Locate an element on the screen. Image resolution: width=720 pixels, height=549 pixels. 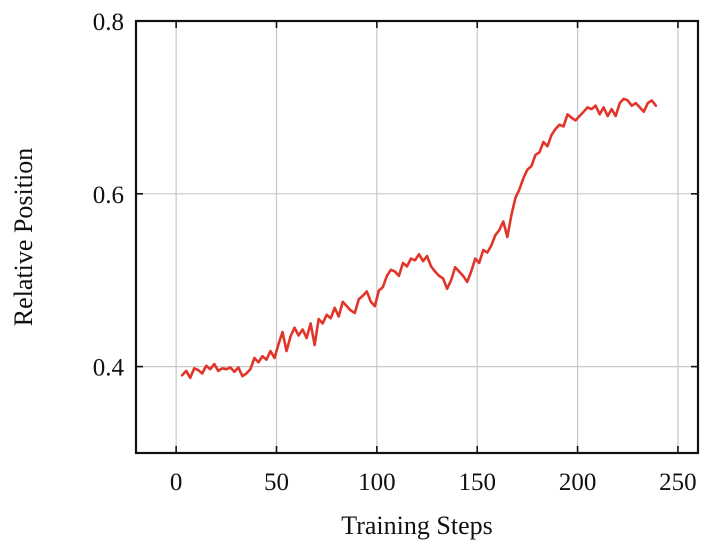
y-tick-label: 0.4 is located at coordinates (109, 368).